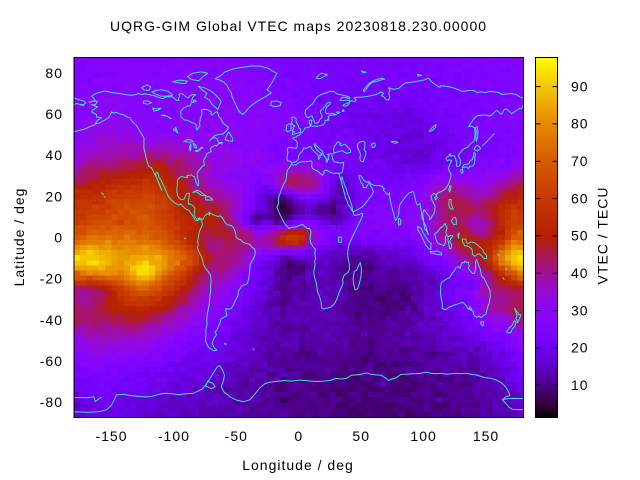 Image resolution: width=640 pixels, height=480 pixels. Describe the element at coordinates (580, 385) in the screenshot. I see `svg-text: 10` at that location.